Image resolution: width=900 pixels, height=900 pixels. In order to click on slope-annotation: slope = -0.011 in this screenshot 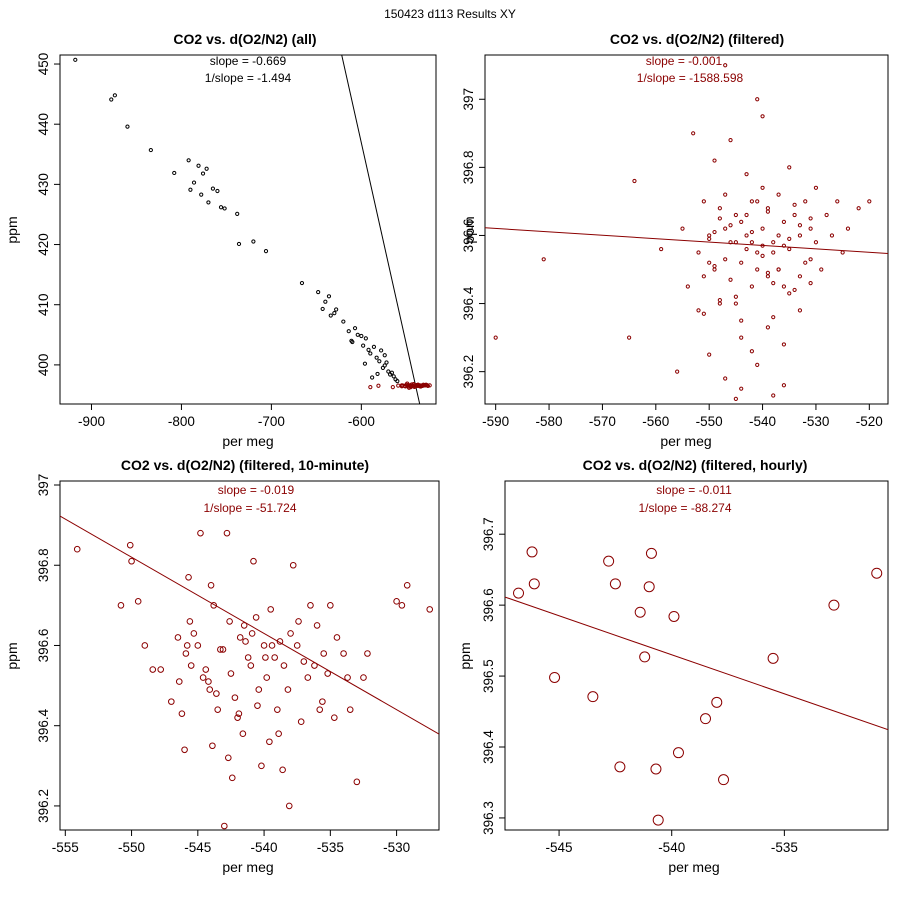, I will do `click(694, 490)`.